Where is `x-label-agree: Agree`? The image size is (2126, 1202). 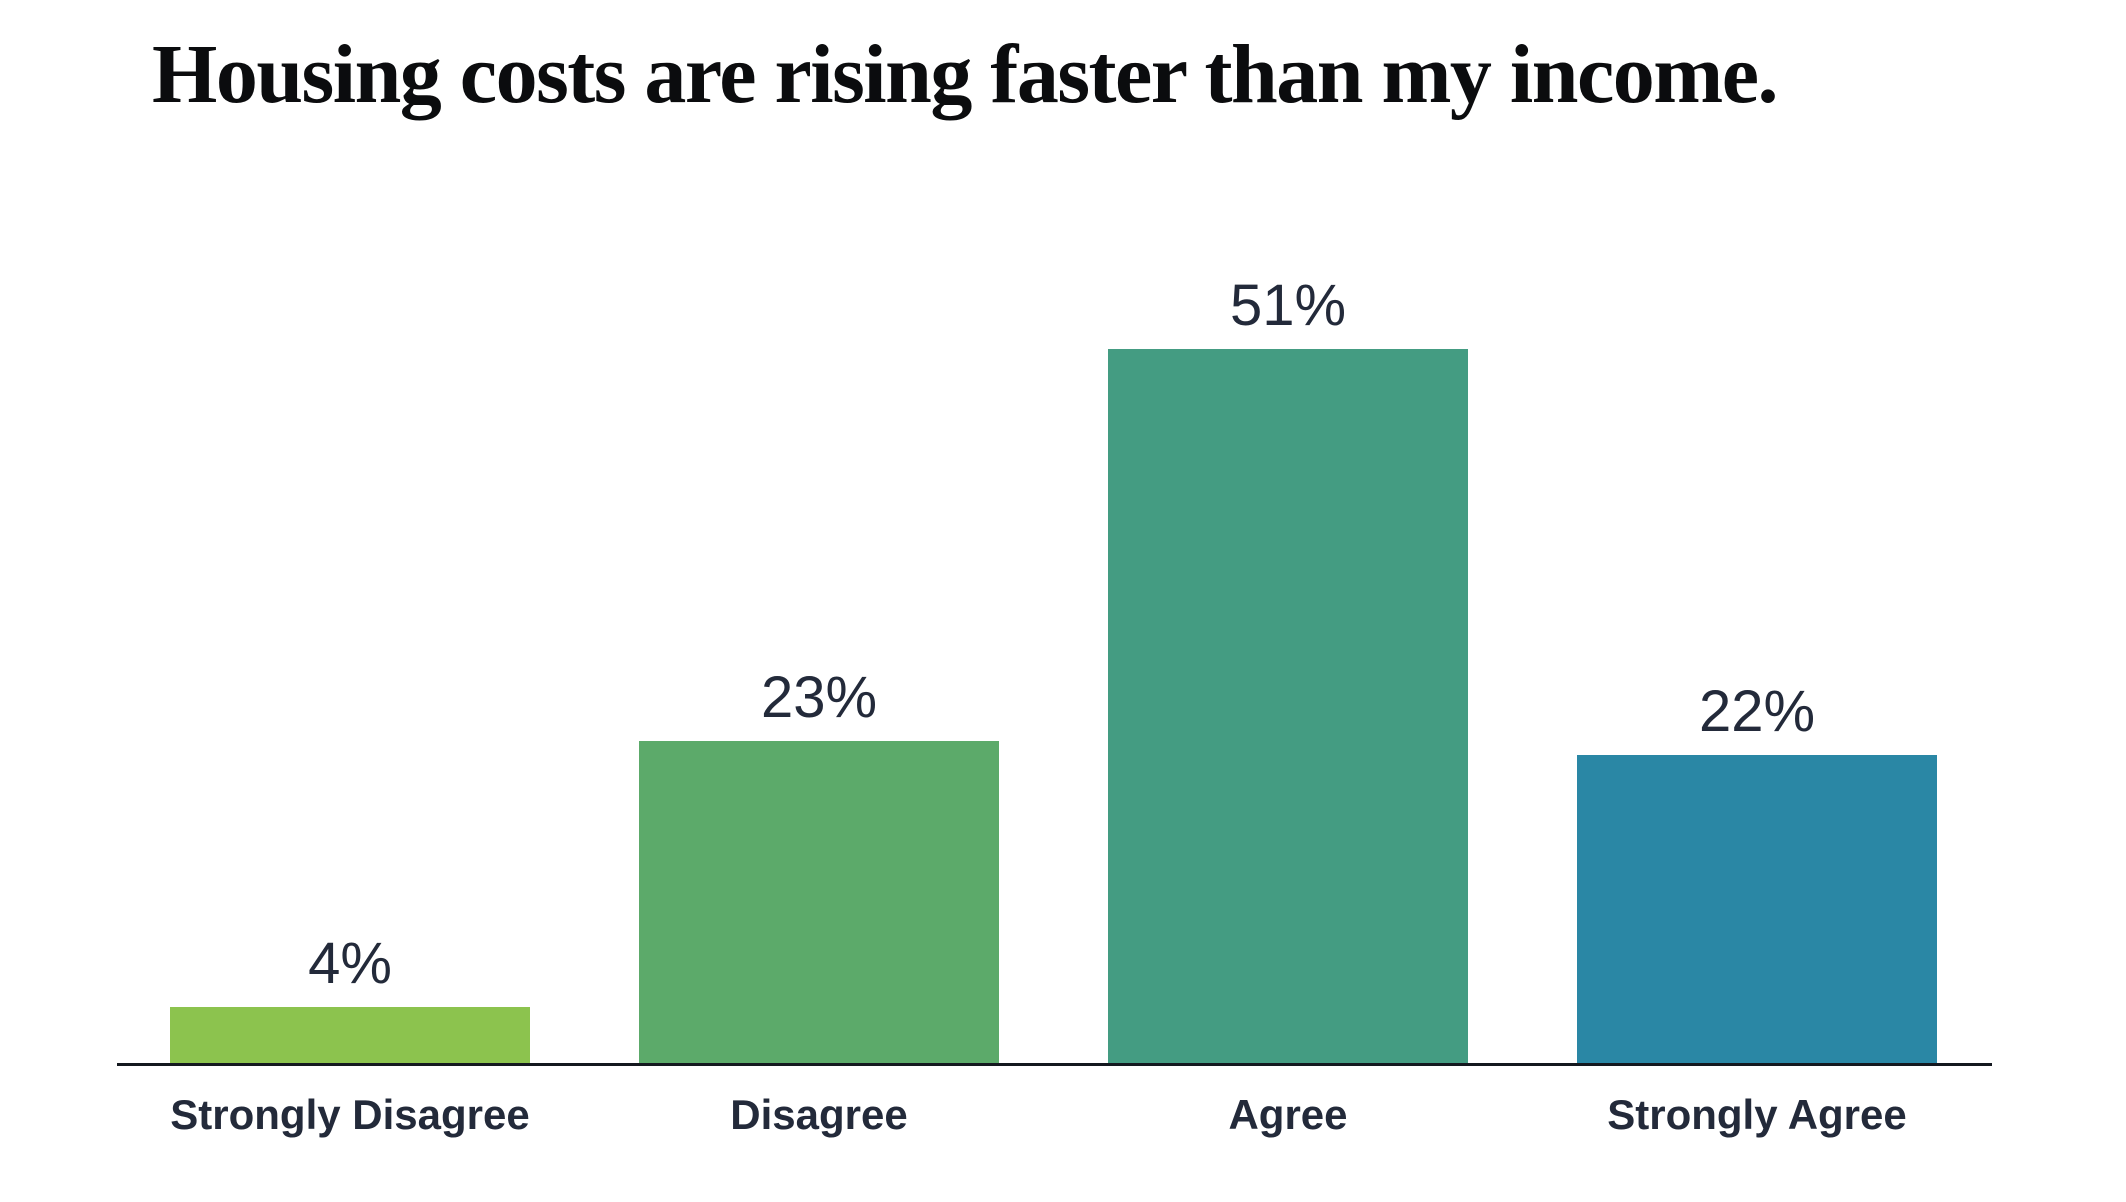 x-label-agree: Agree is located at coordinates (1288, 1114).